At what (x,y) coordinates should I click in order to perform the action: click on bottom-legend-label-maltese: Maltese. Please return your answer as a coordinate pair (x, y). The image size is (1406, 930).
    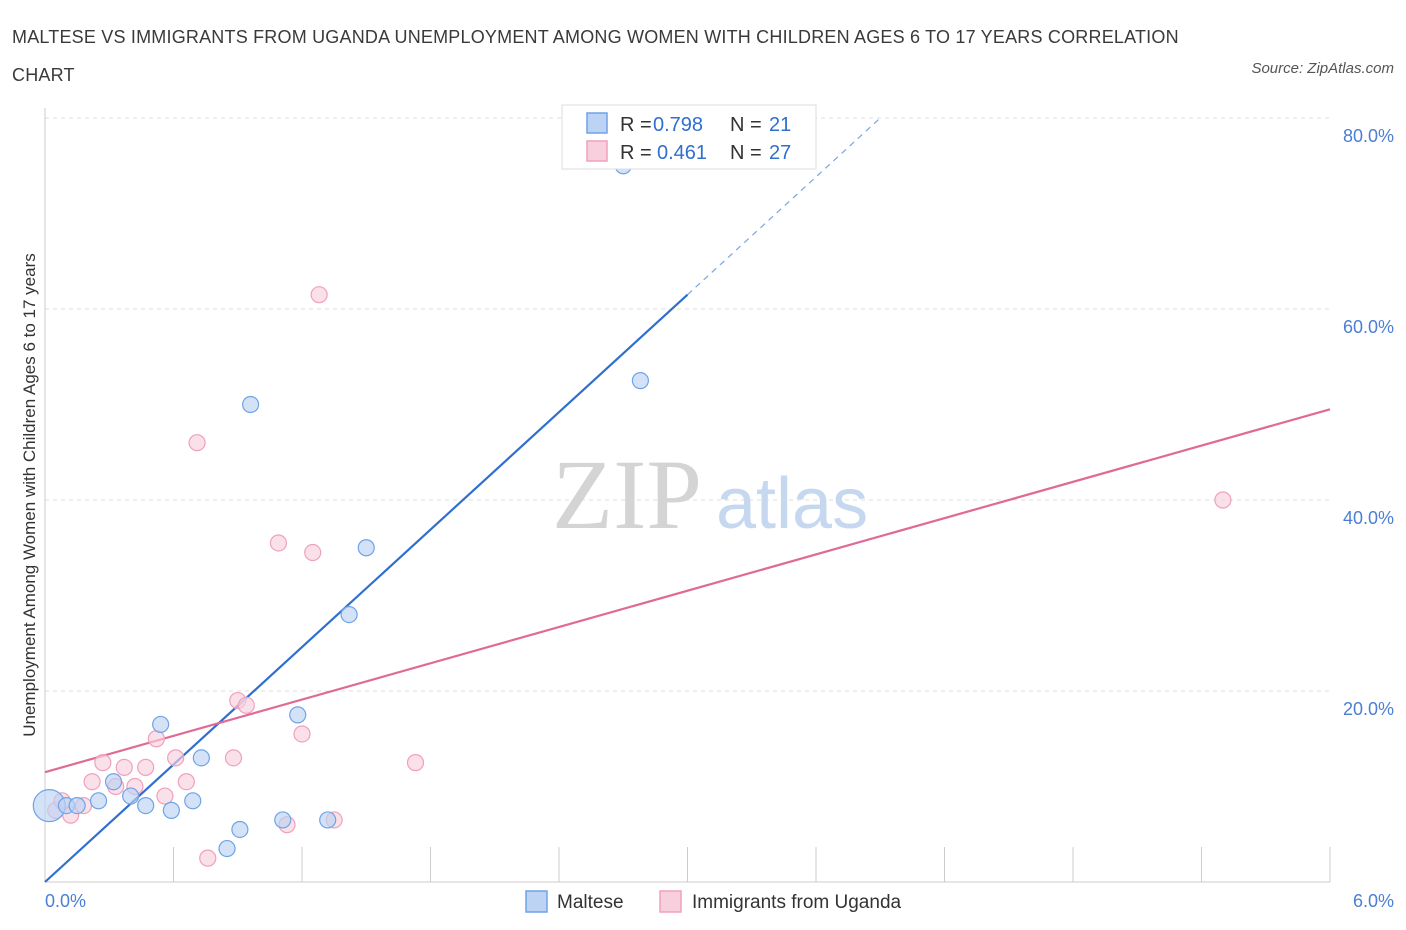
    Looking at the image, I should click on (590, 902).